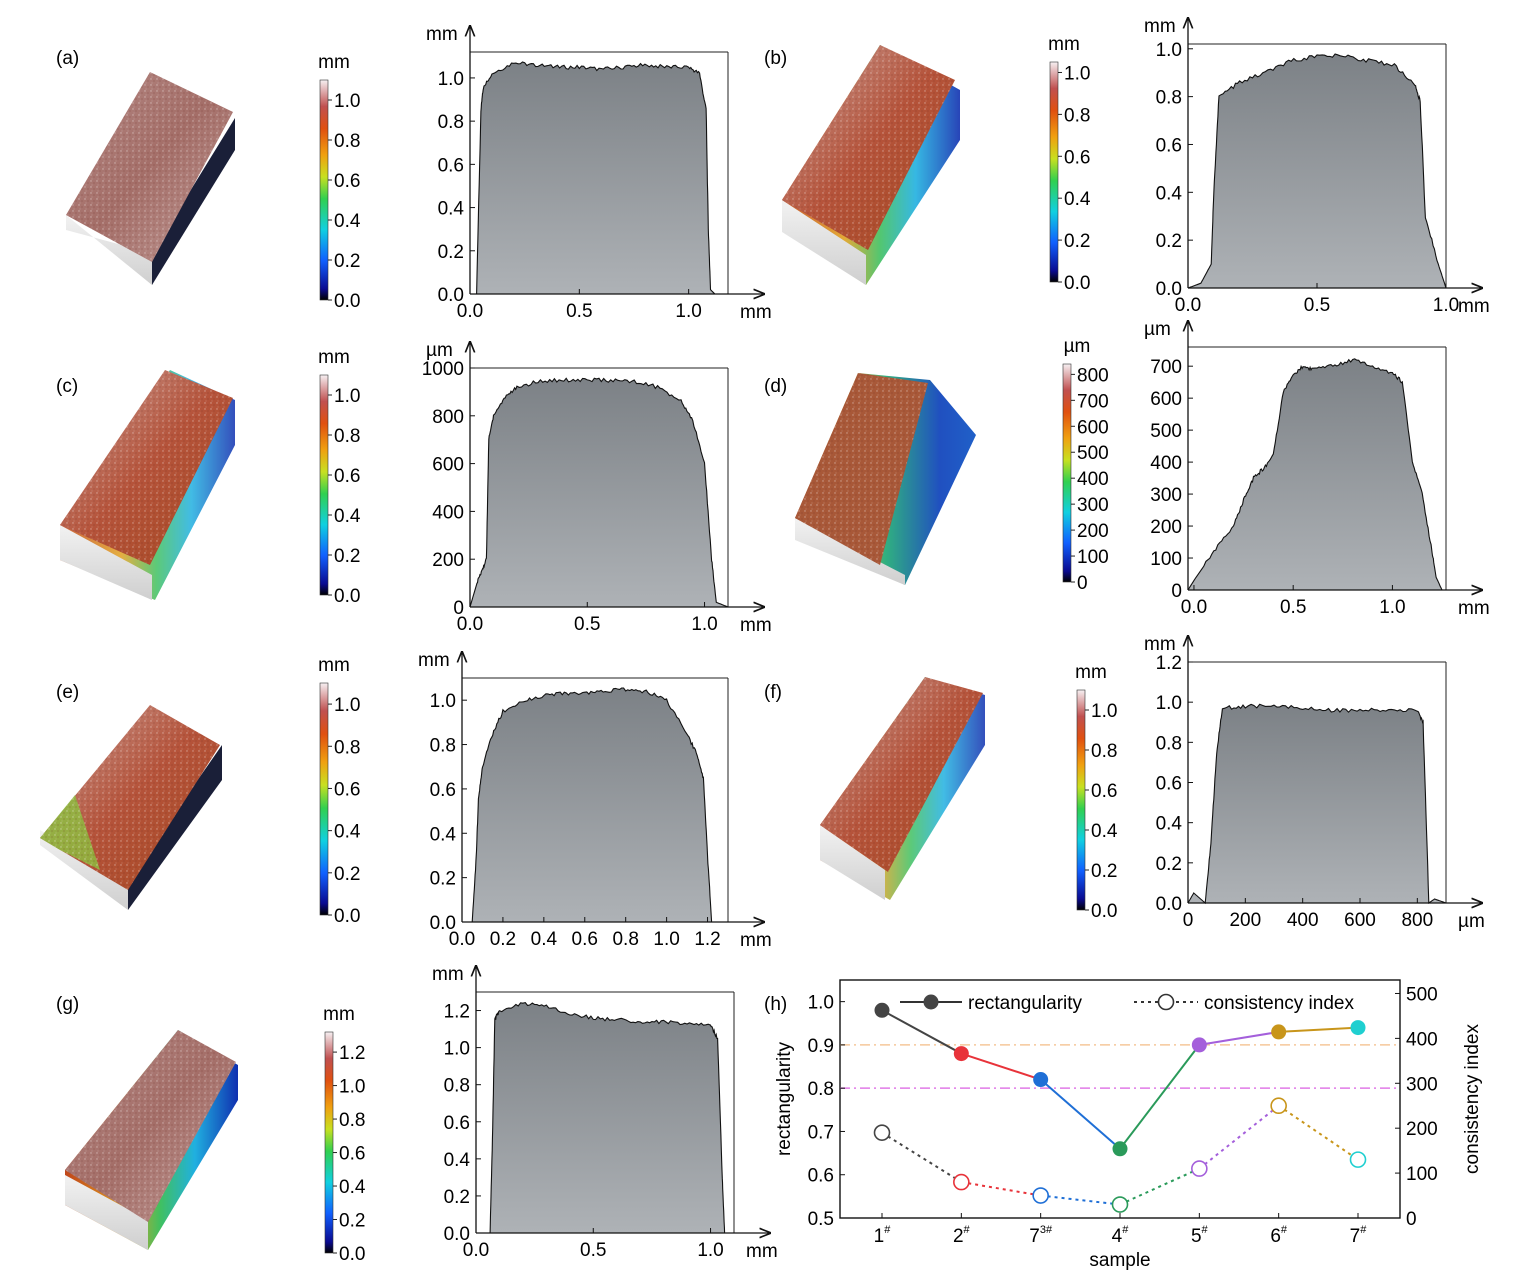 Image resolution: width=1516 pixels, height=1282 pixels. What do you see at coordinates (470, 624) in the screenshot?
I see `x-tick-label: 0.0` at bounding box center [470, 624].